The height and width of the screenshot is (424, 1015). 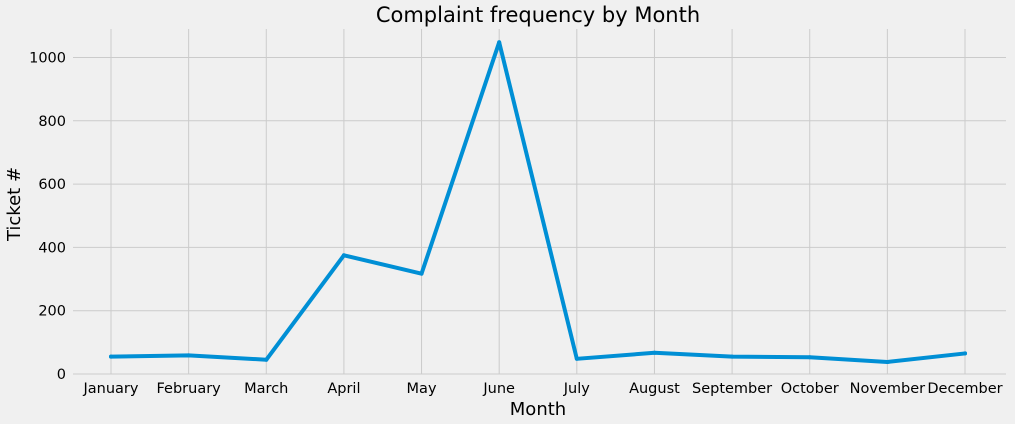 What do you see at coordinates (576, 389) in the screenshot?
I see `x-tick-label: July` at bounding box center [576, 389].